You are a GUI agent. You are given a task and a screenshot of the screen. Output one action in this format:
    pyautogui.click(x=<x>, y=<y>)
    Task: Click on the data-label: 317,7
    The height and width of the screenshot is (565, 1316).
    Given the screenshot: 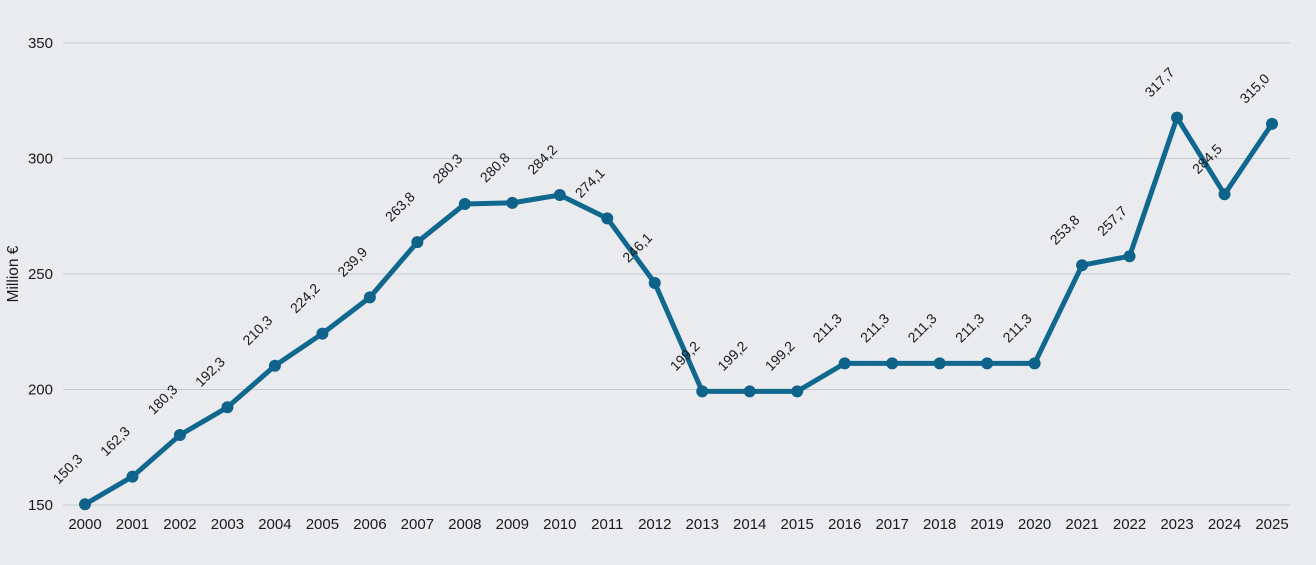 What is the action you would take?
    pyautogui.click(x=1159, y=82)
    